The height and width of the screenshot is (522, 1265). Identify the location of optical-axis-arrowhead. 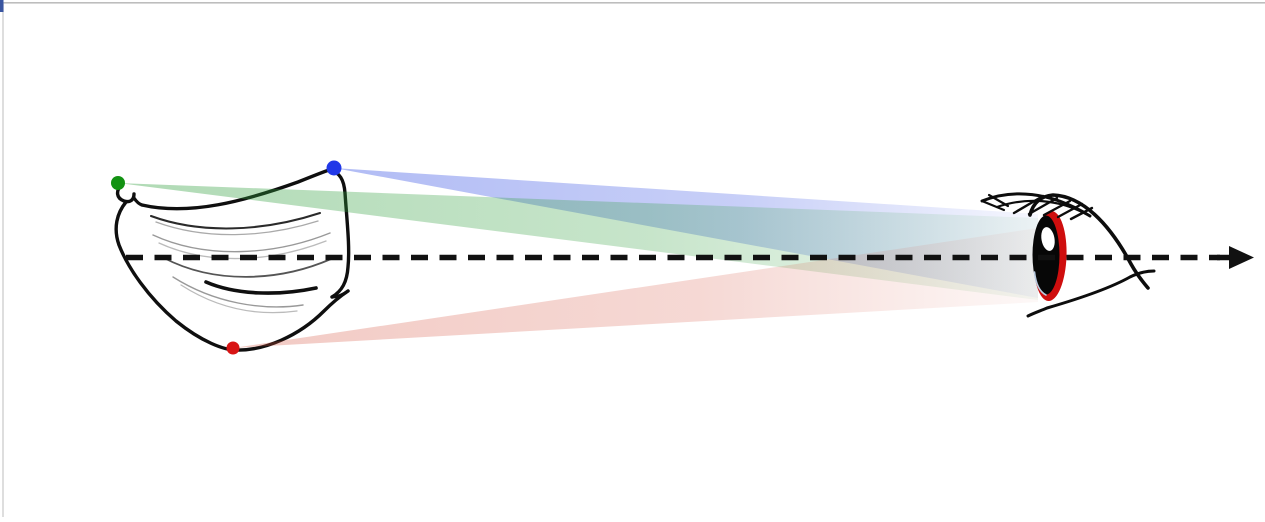
(1241, 257).